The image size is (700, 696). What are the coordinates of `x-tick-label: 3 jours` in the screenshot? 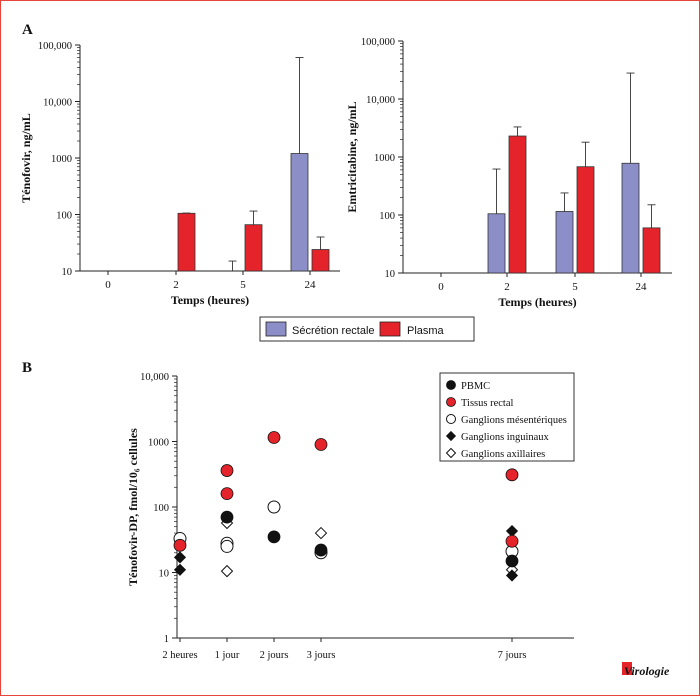 It's located at (321, 655).